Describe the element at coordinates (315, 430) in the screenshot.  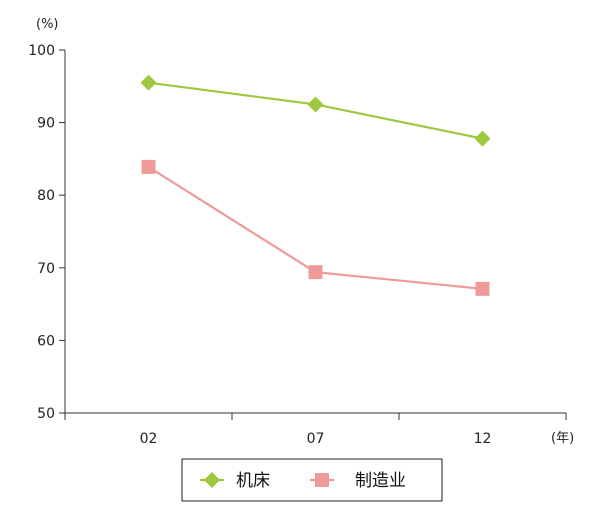
I see `x-ticks: 02 07 12` at that location.